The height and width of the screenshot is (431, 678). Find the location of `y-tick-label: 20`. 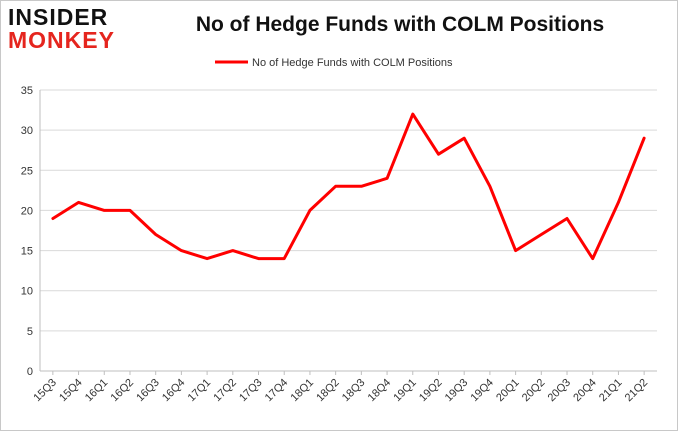

y-tick-label: 20 is located at coordinates (27, 211).